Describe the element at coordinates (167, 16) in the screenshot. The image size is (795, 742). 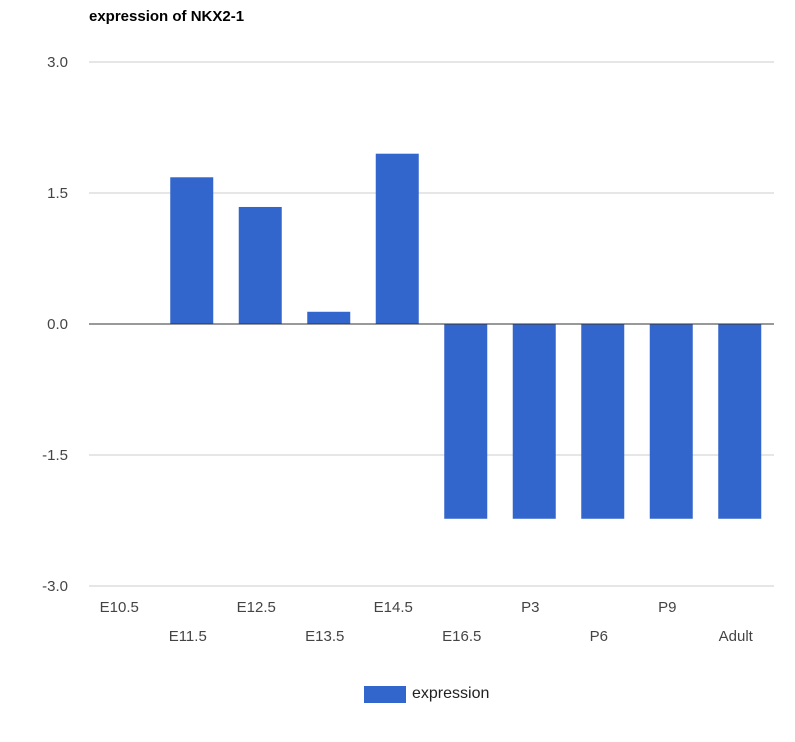
I see `chart-title: expression of NKX2-1` at that location.